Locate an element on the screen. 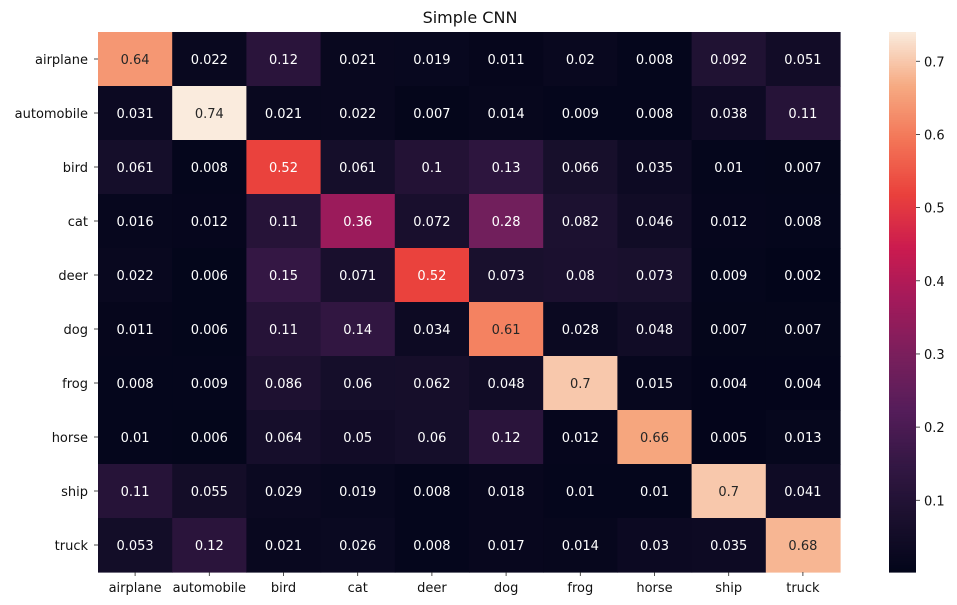  heatmap-cell-automobile-frog is located at coordinates (580, 113).